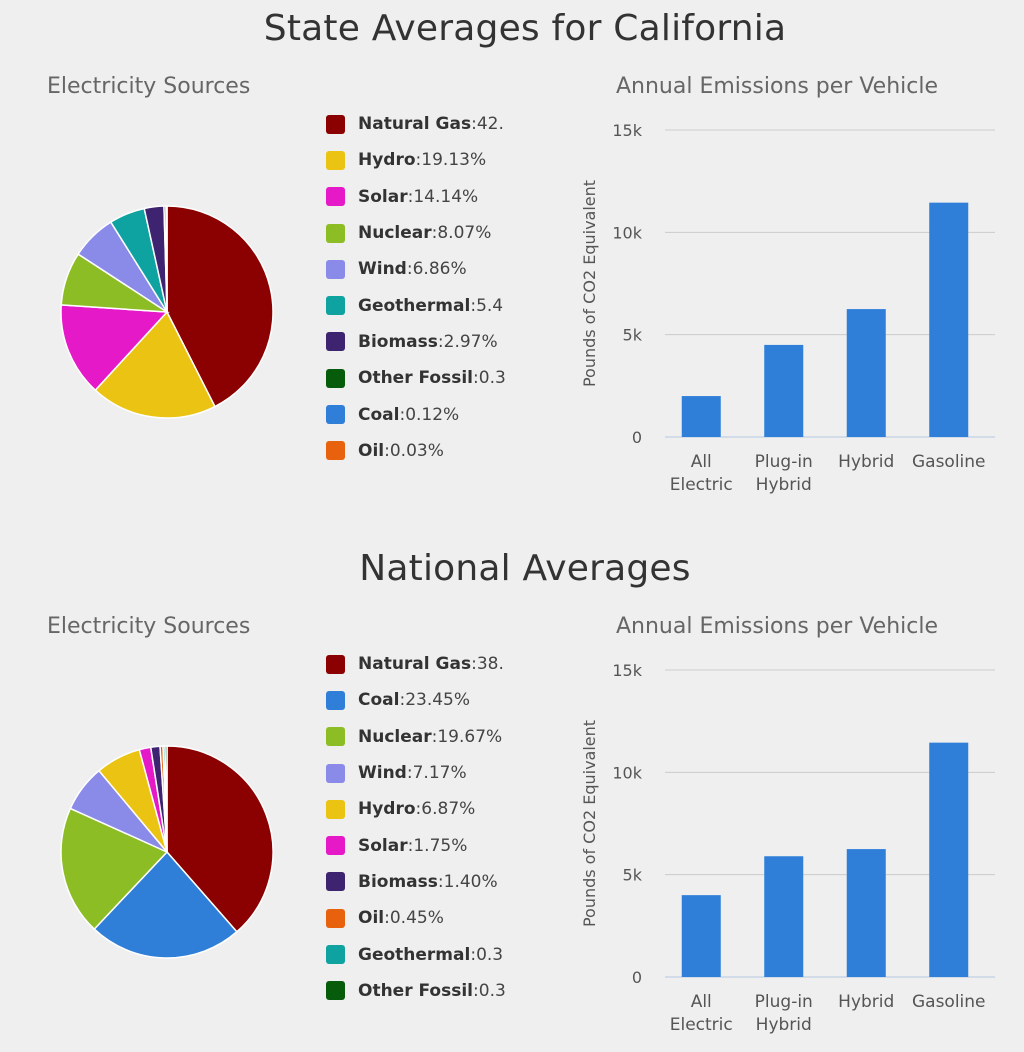 The height and width of the screenshot is (1052, 1024). Describe the element at coordinates (416, 918) in the screenshot. I see `legend-value: 0.45%` at that location.